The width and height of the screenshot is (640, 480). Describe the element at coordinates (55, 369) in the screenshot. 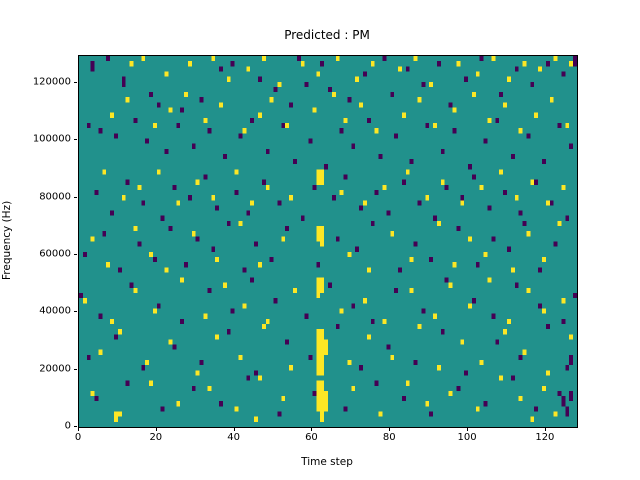

I see `y-tick-label: 20000` at that location.